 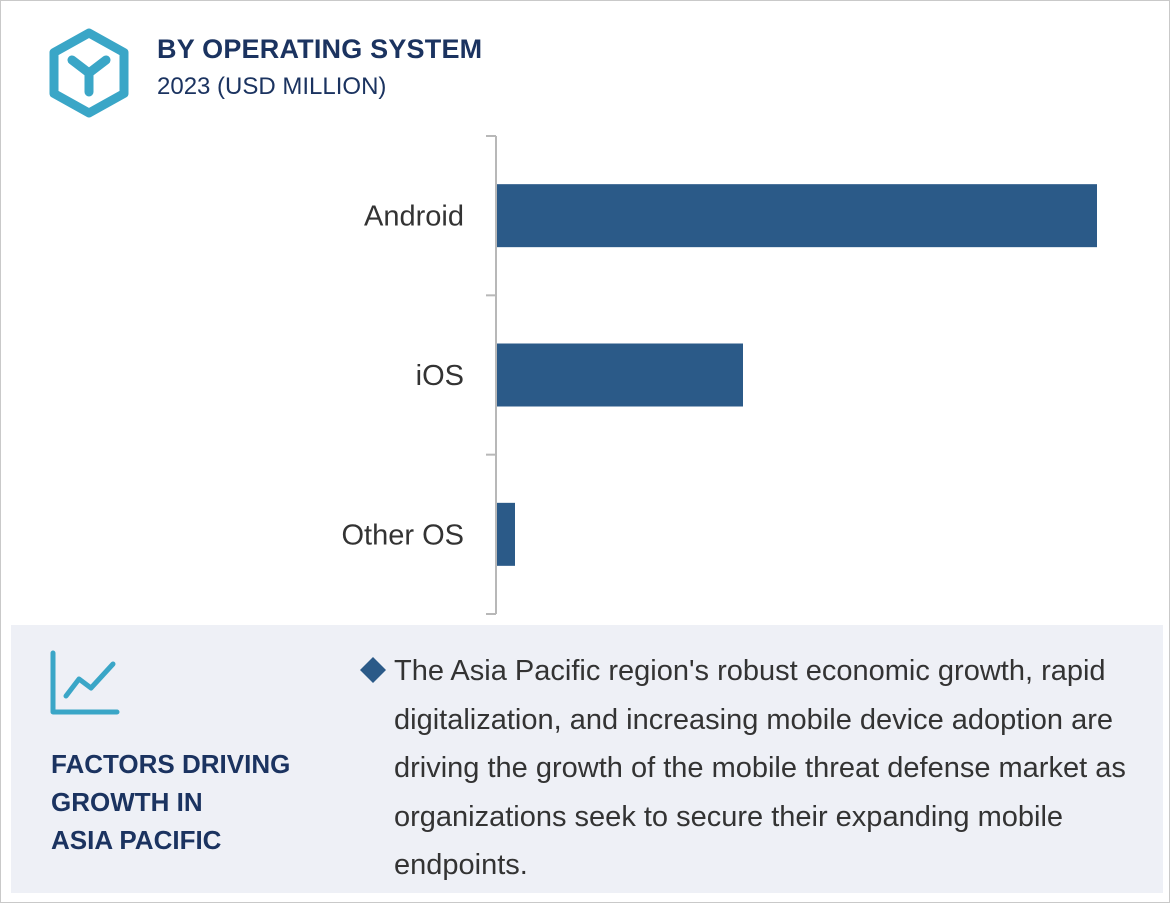 I want to click on chart-subtitle: 2023 (USD MILLION), so click(x=272, y=86).